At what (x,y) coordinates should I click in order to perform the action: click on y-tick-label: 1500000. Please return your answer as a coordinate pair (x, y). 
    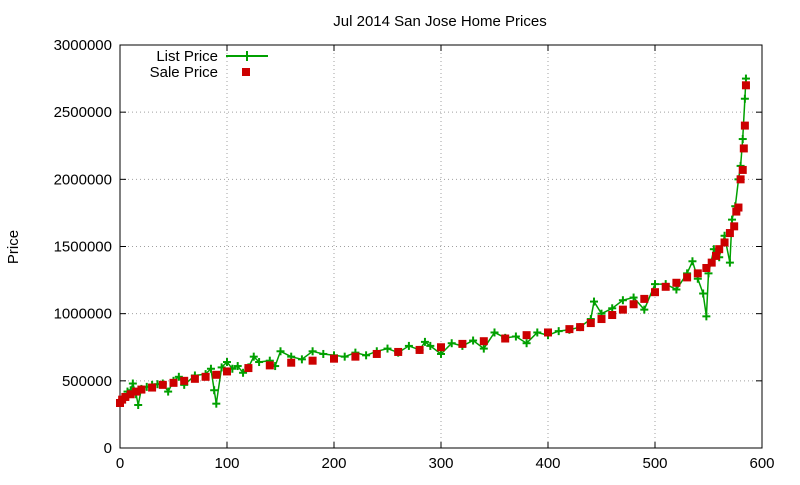
    Looking at the image, I should click on (83, 247).